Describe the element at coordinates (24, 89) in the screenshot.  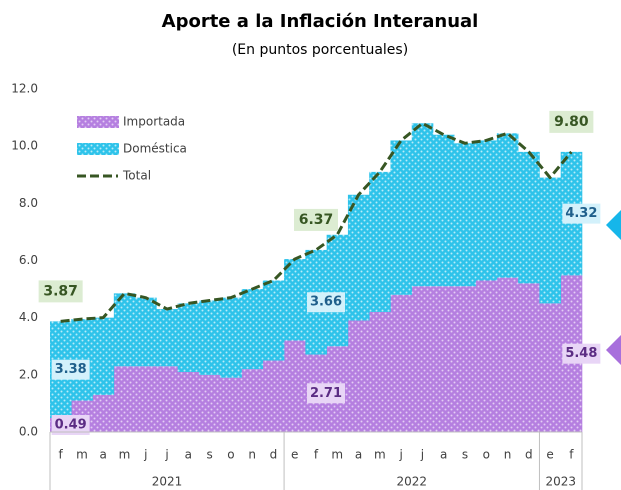
I see `y-tick-label: 12.0` at that location.